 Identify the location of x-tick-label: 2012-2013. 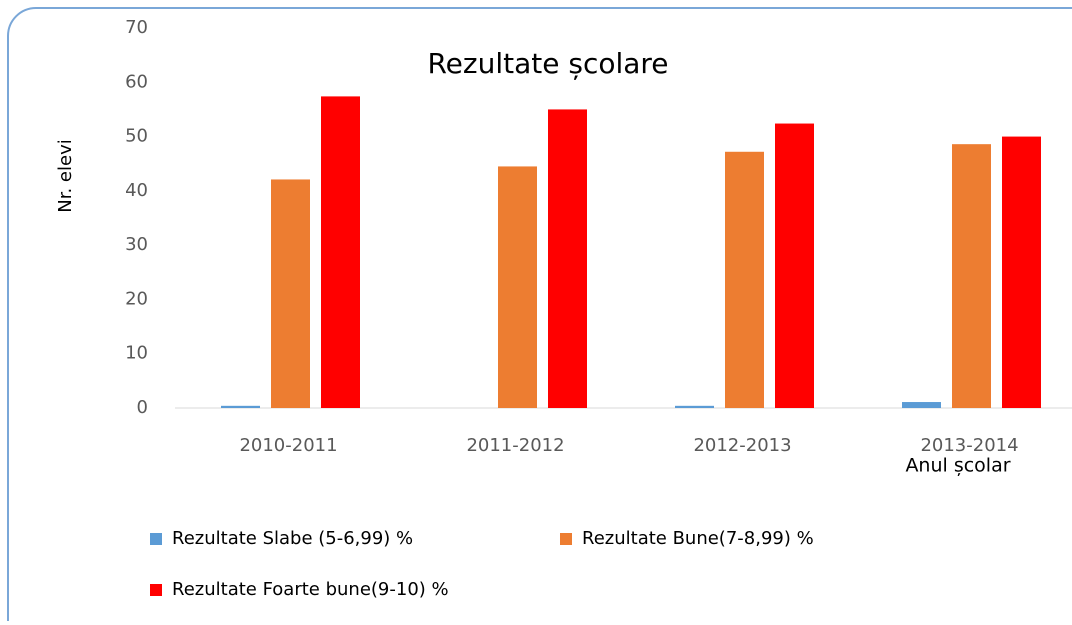
(742, 445).